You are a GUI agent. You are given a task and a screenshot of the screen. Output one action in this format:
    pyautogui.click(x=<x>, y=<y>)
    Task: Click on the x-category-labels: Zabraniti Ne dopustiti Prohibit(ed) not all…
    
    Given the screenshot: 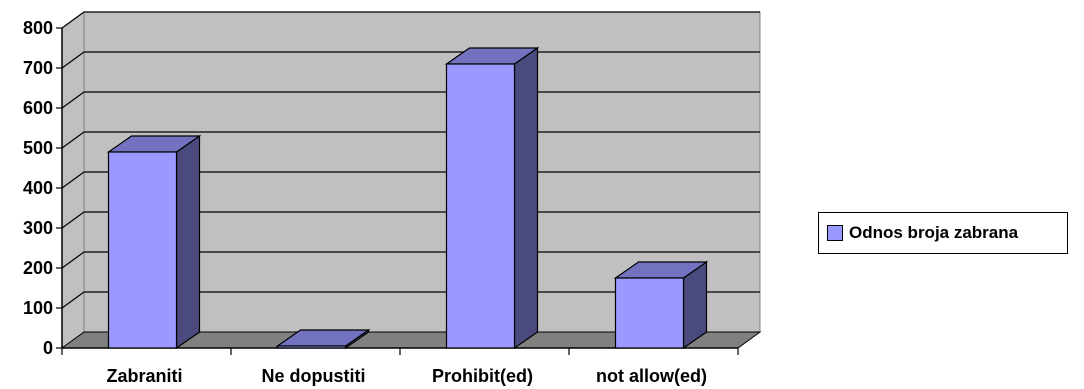 What is the action you would take?
    pyautogui.click(x=406, y=376)
    